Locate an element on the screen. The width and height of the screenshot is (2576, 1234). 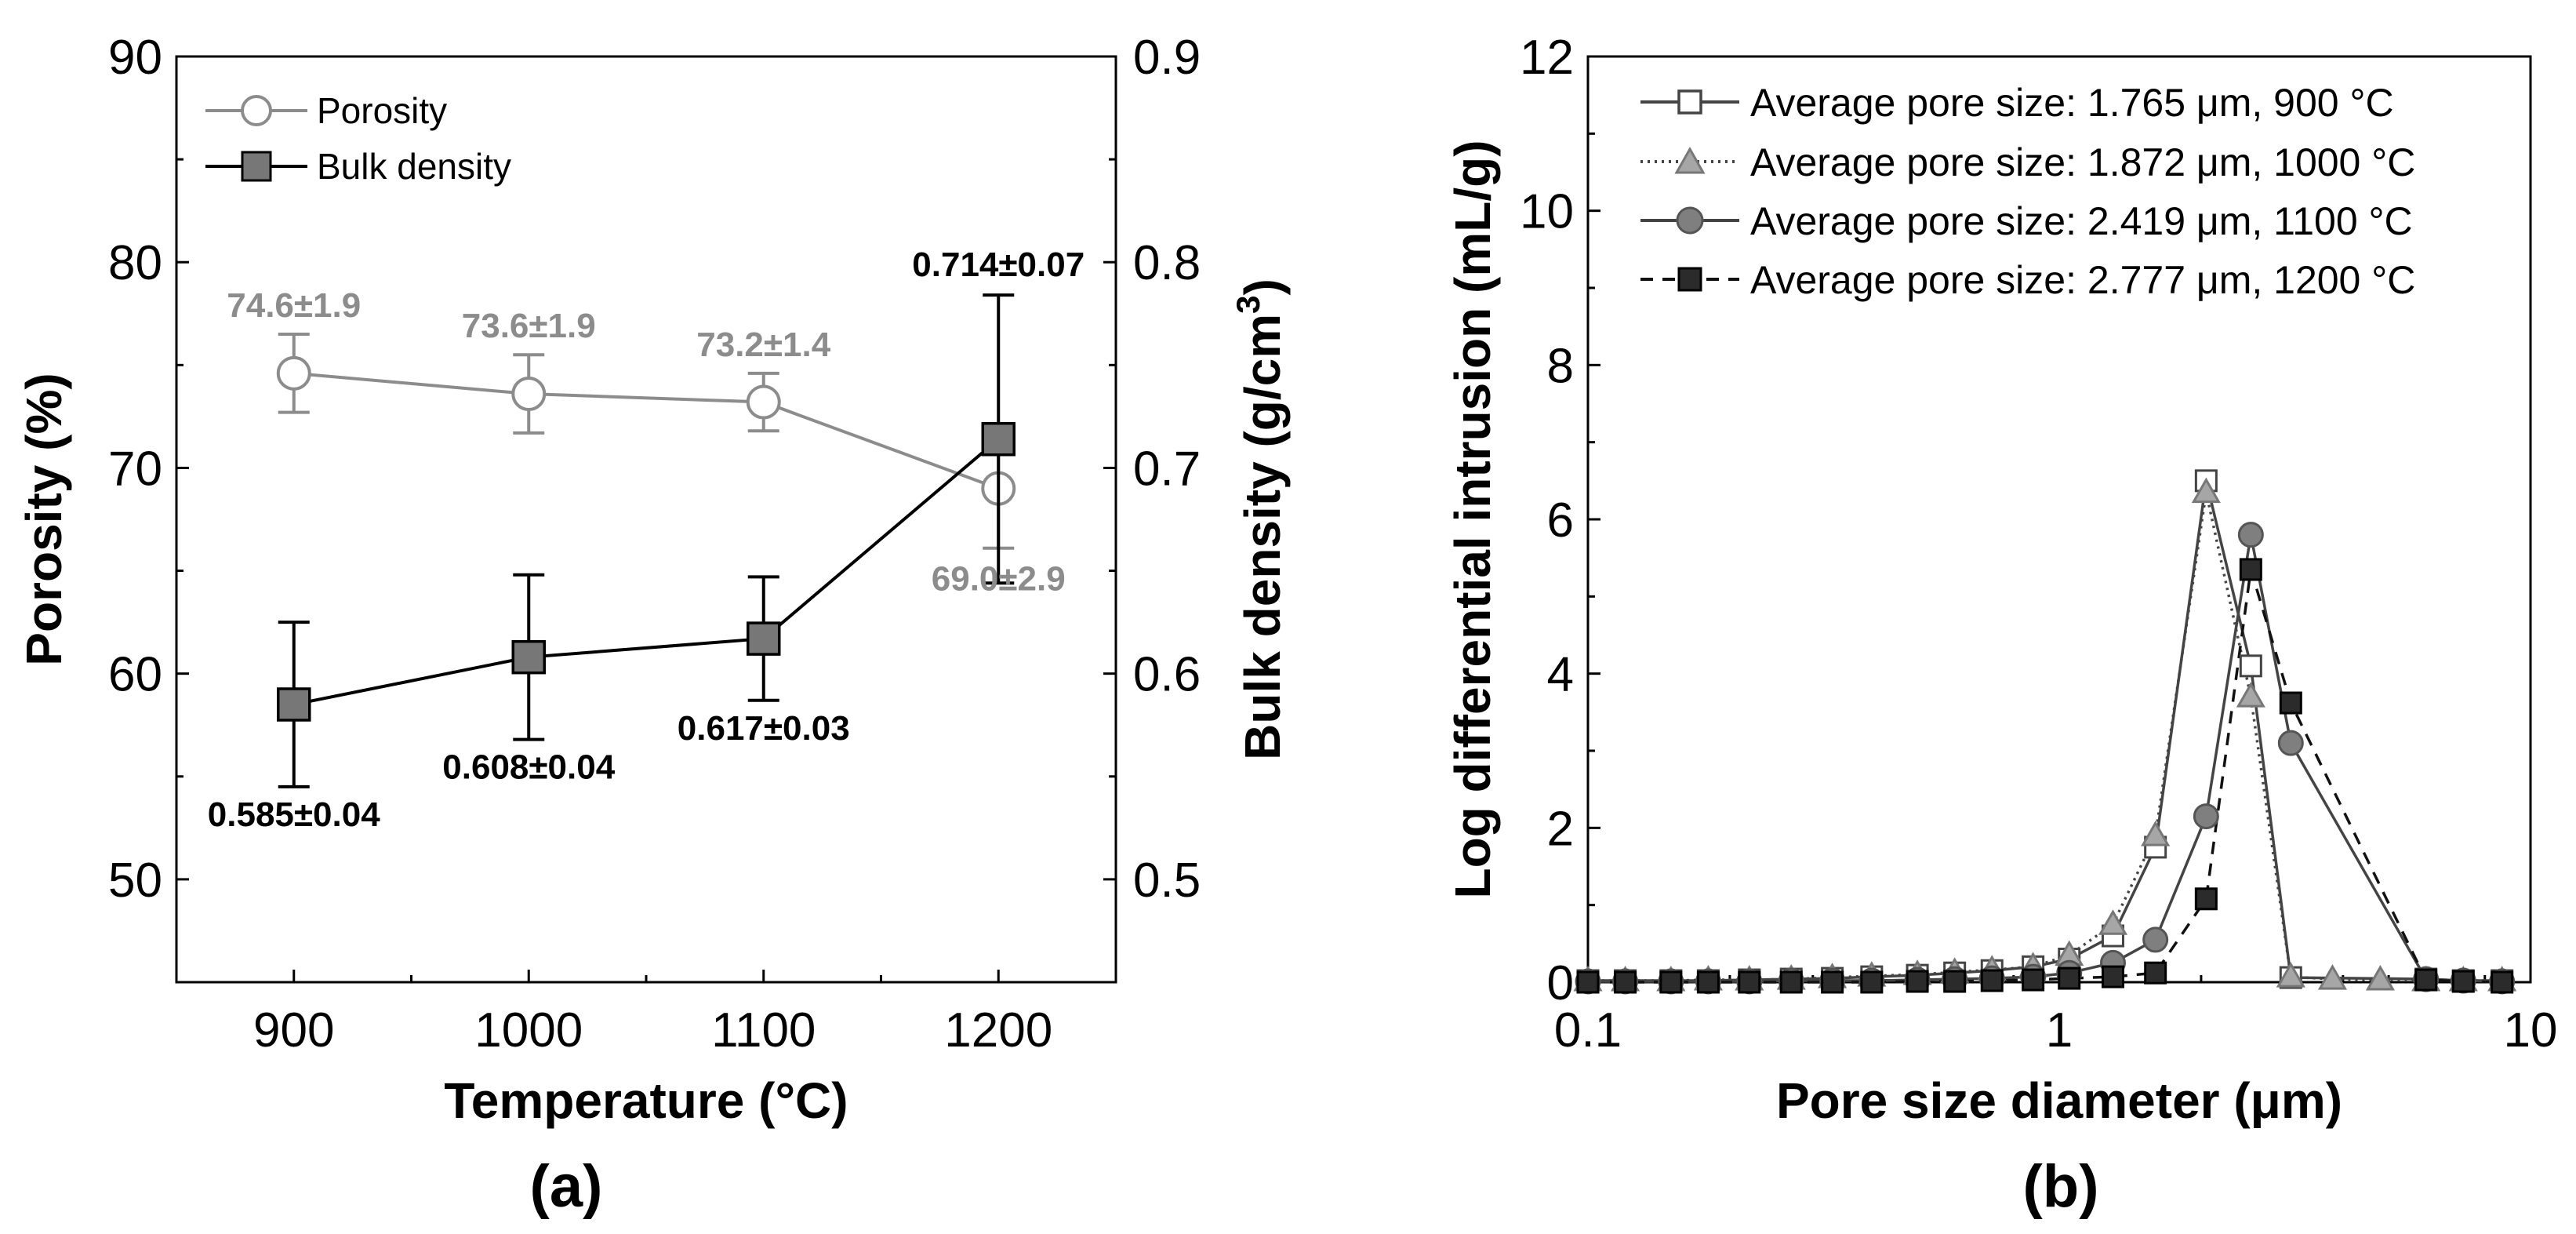
legend-bulk-density-marker is located at coordinates (256, 166).